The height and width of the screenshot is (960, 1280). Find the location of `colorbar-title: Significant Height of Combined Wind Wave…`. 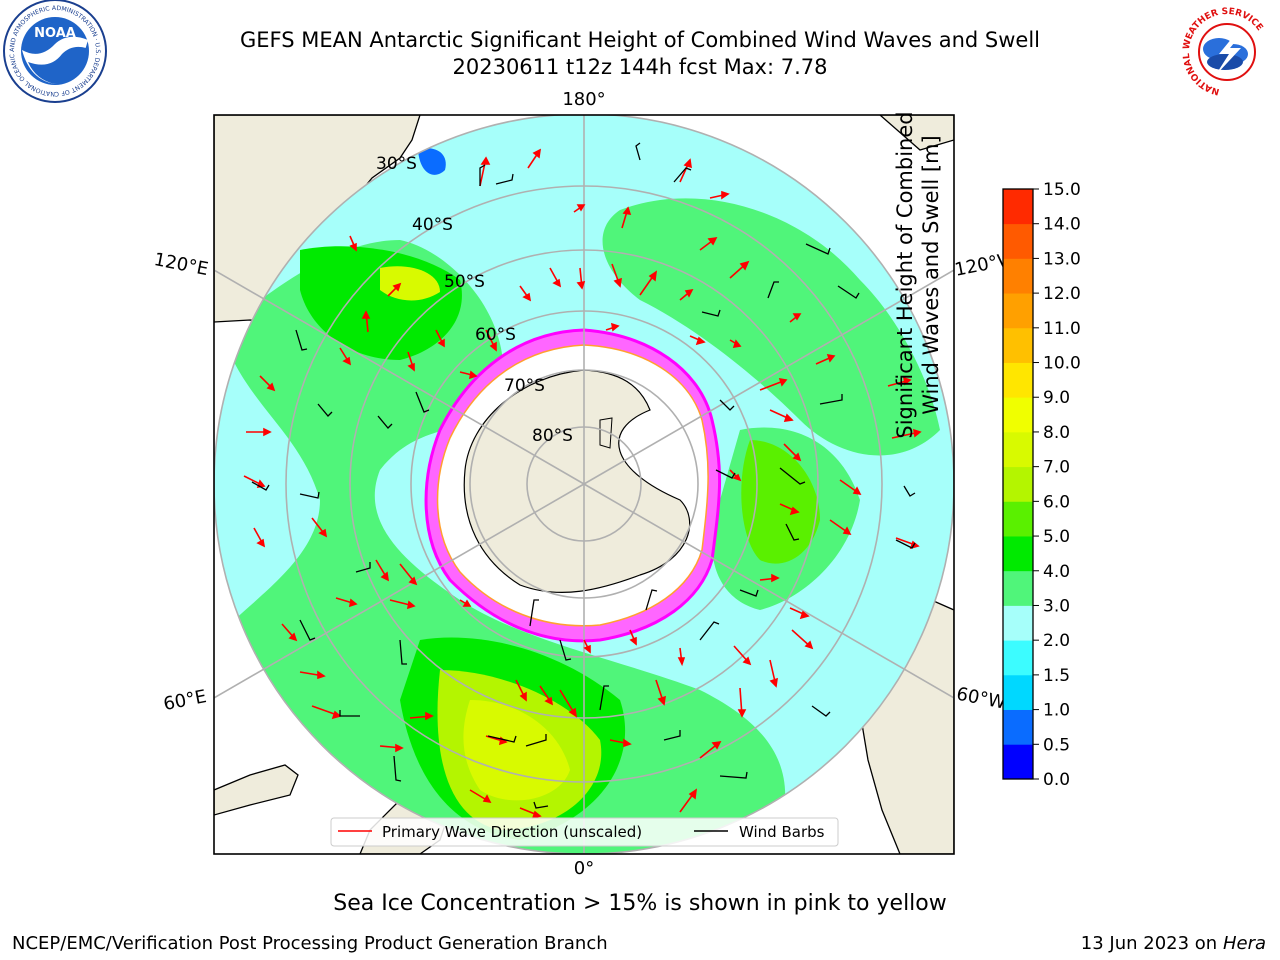

colorbar-title: Significant Height of Combined Wind Wave… is located at coordinates (918, 275).